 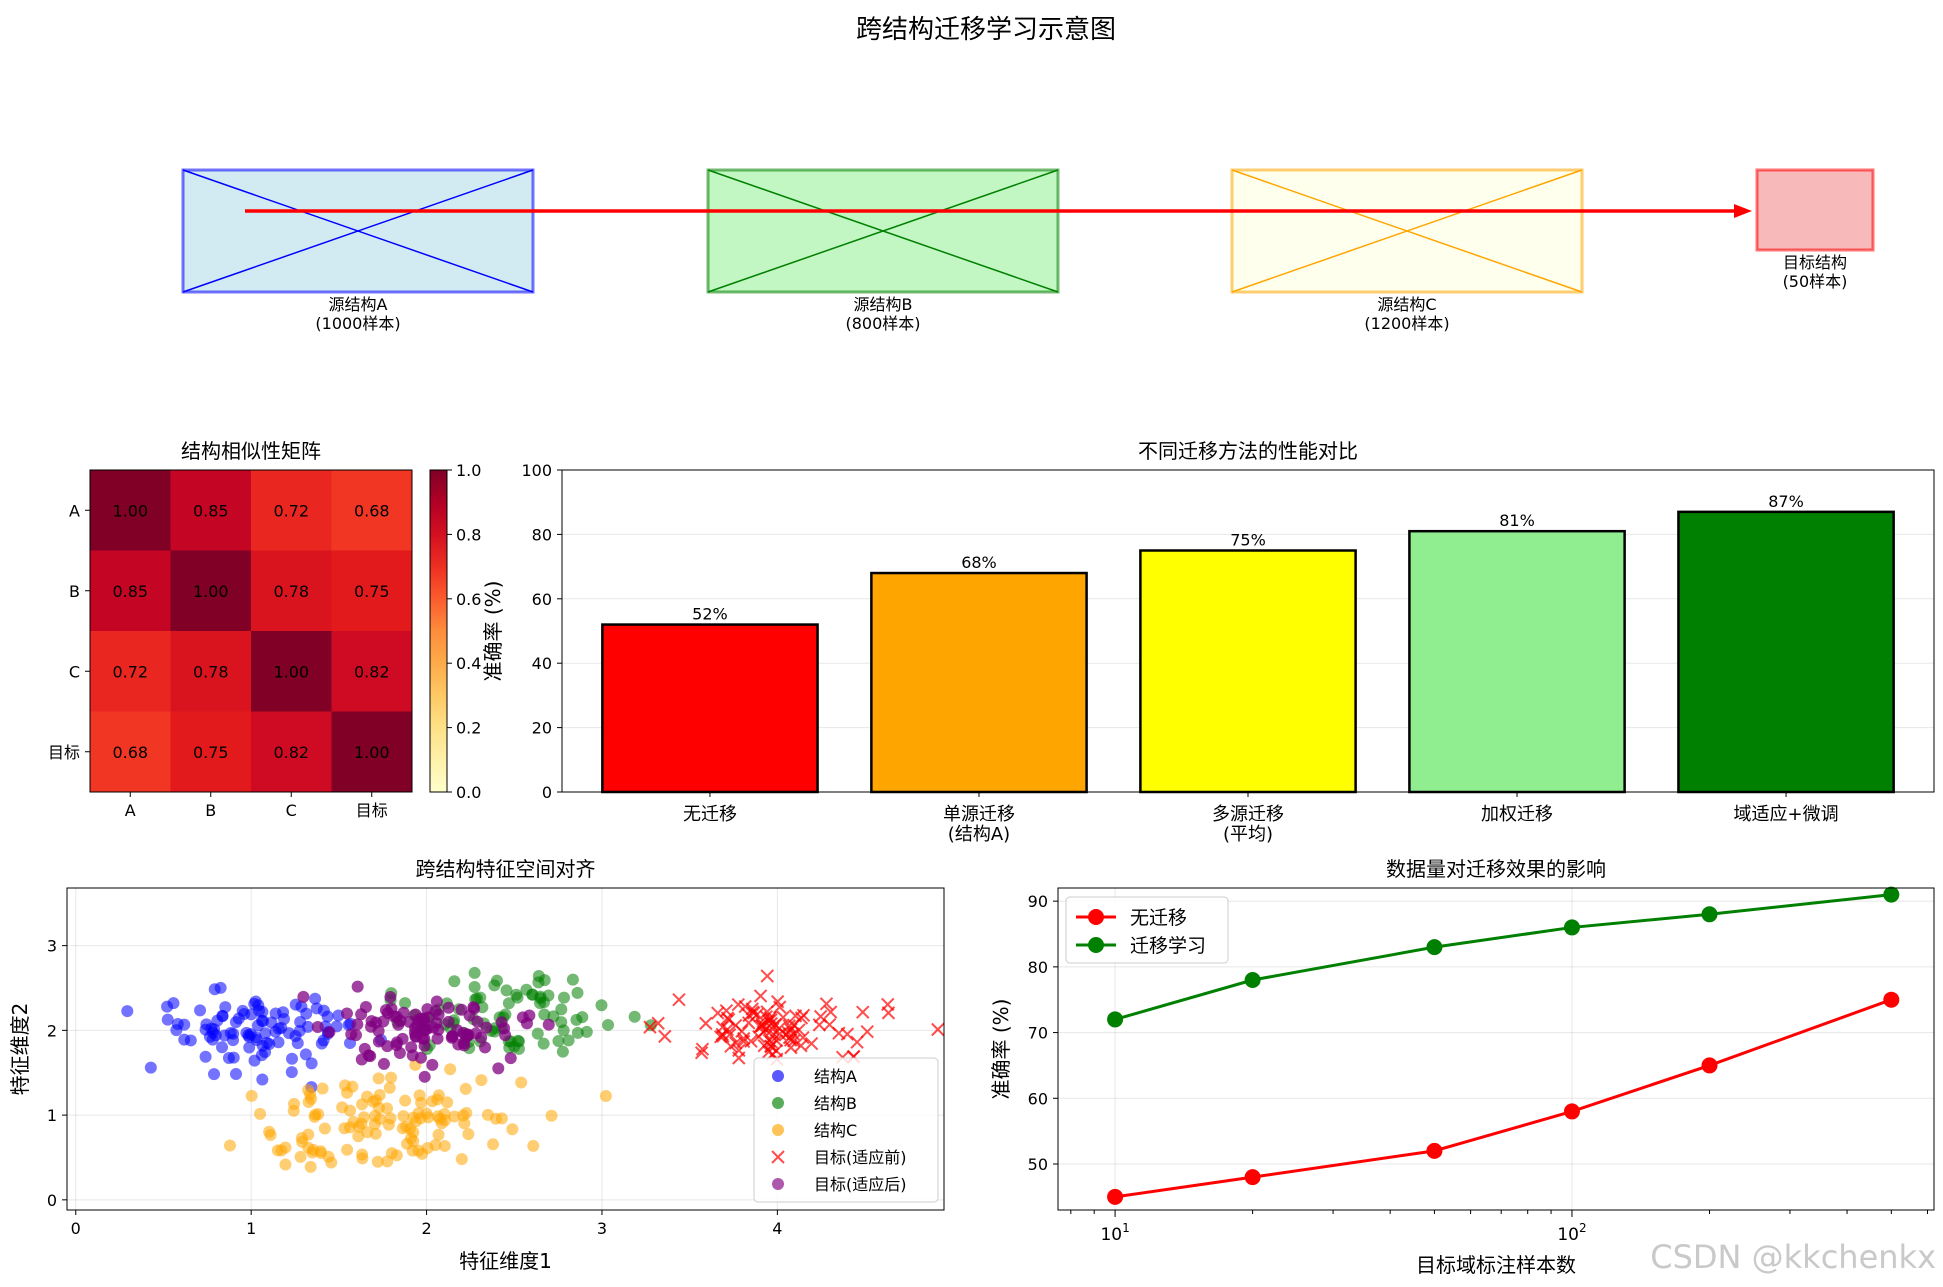 What do you see at coordinates (468, 534) in the screenshot?
I see `colorbar-tick-label: 0.8` at bounding box center [468, 534].